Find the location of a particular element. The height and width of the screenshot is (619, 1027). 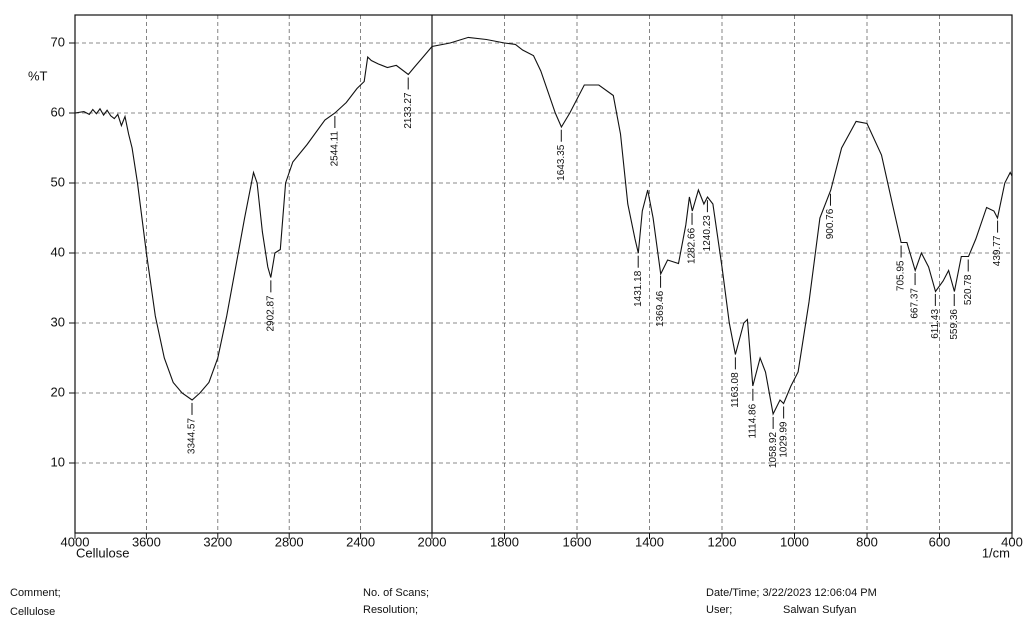

y-axis-label: %T is located at coordinates (38, 75).